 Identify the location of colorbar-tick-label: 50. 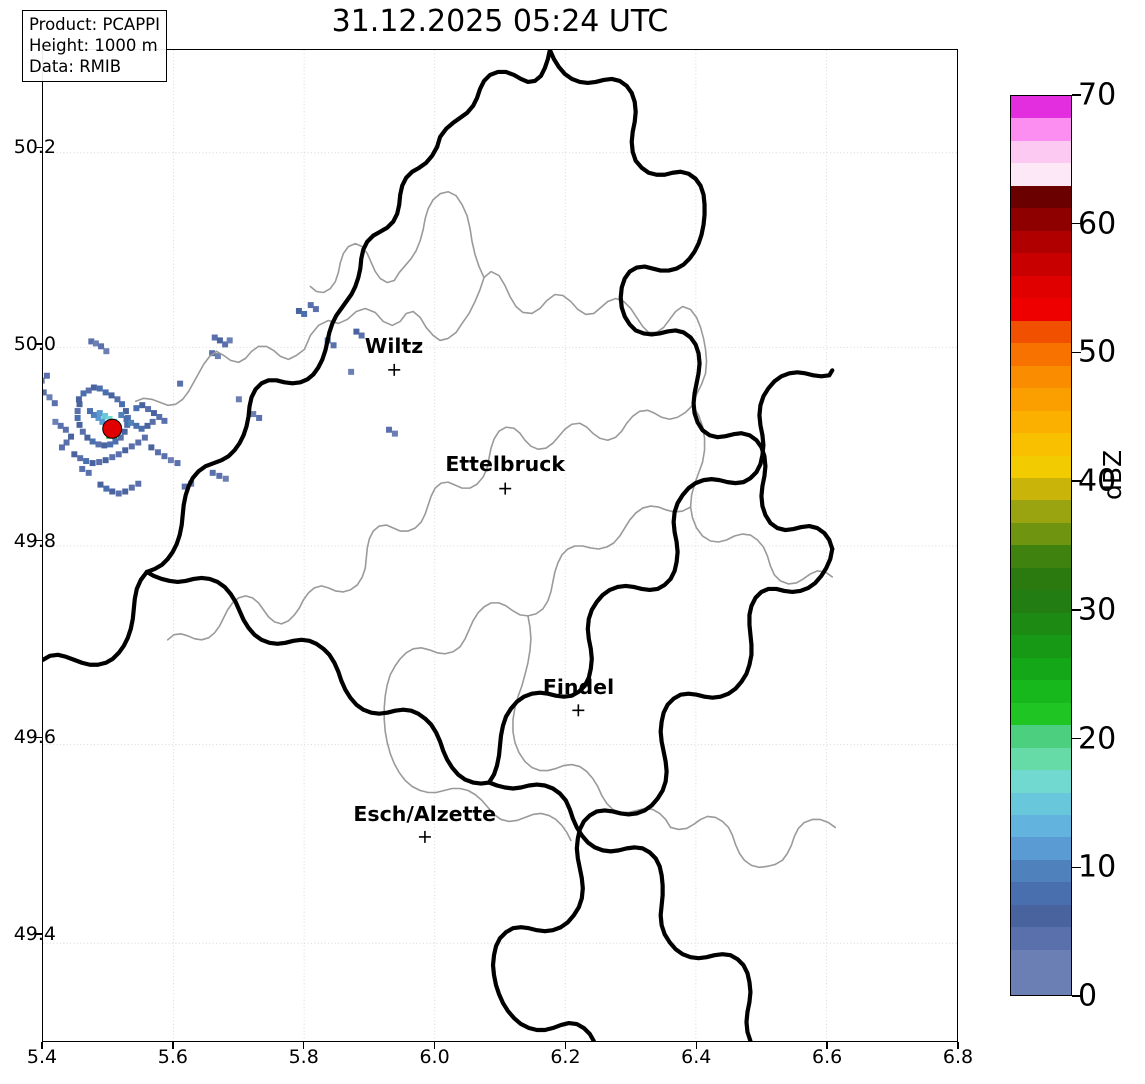
(1097, 352).